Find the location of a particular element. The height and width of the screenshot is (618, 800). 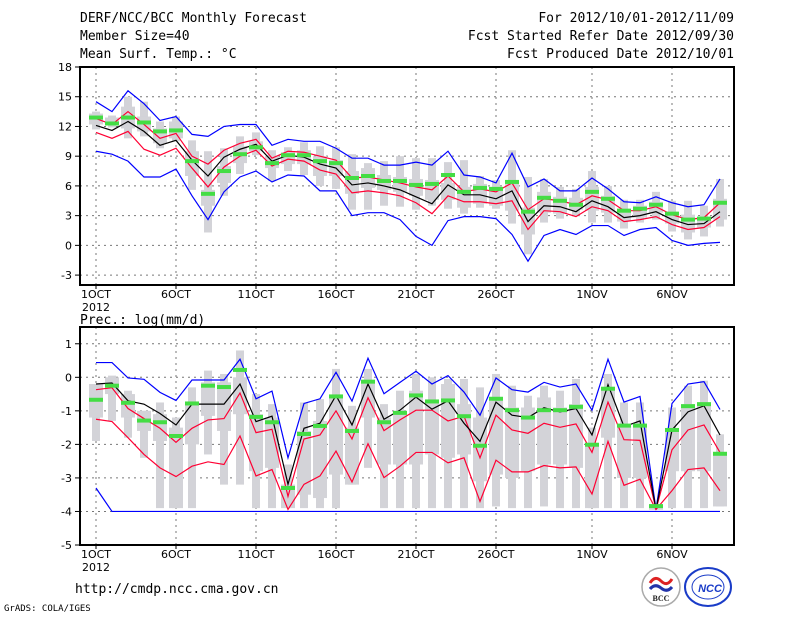

series-upper-line is located at coordinates (408, 165).